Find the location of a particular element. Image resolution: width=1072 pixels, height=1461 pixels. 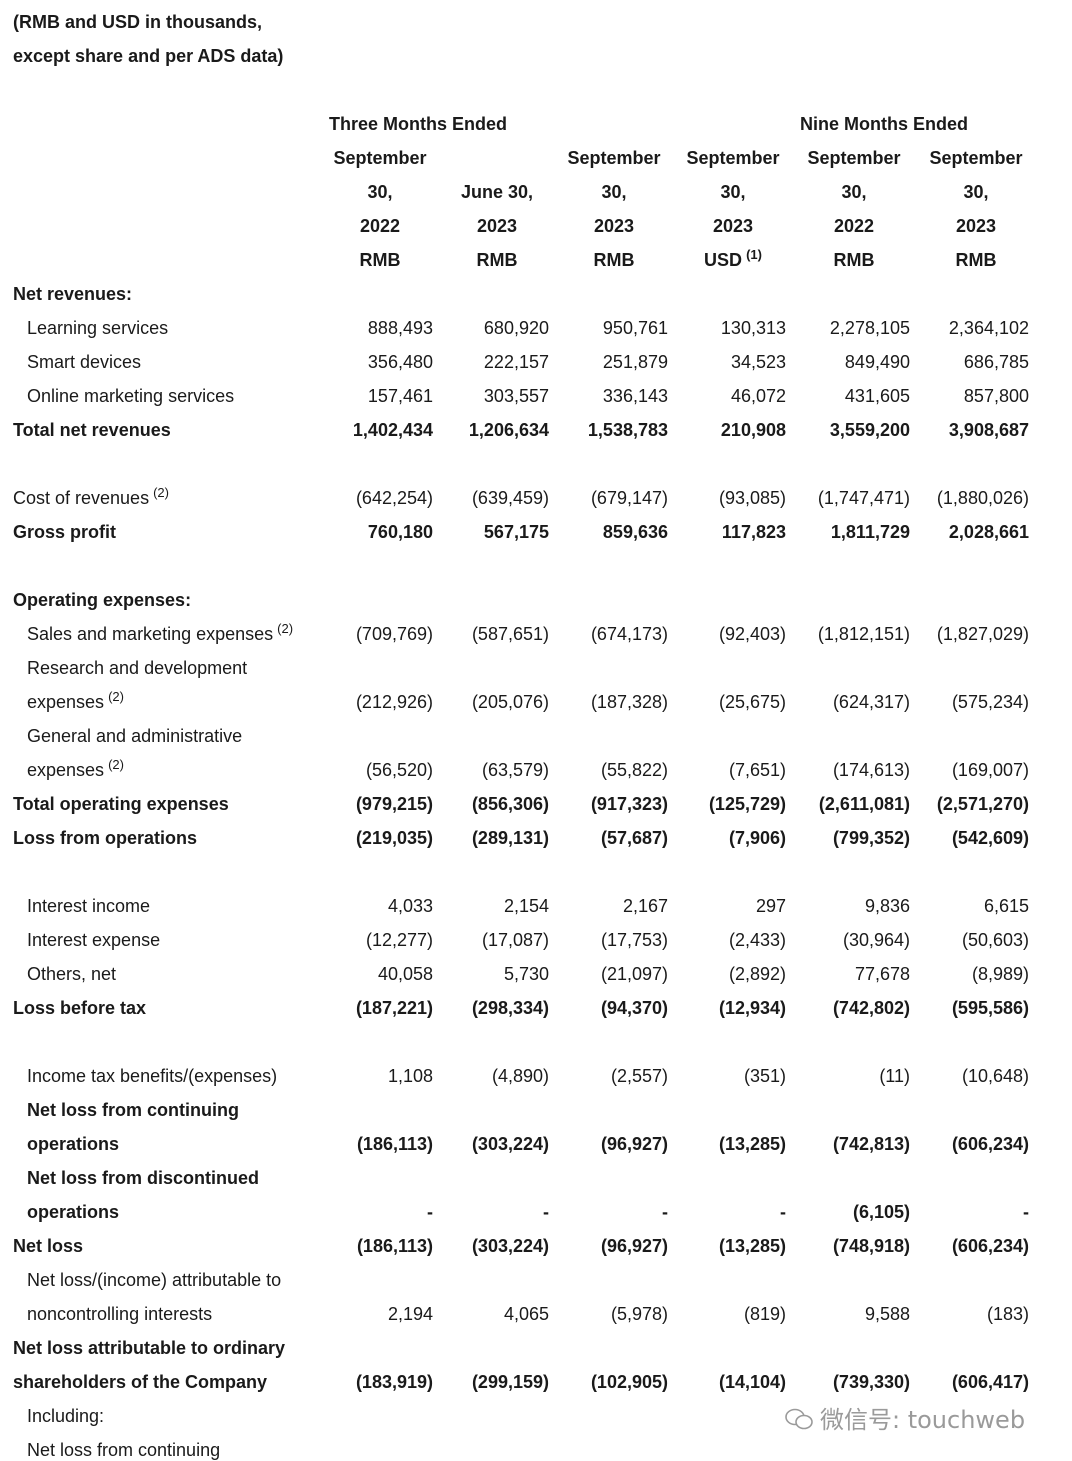

row-label: Net revenues: is located at coordinates (73, 294).